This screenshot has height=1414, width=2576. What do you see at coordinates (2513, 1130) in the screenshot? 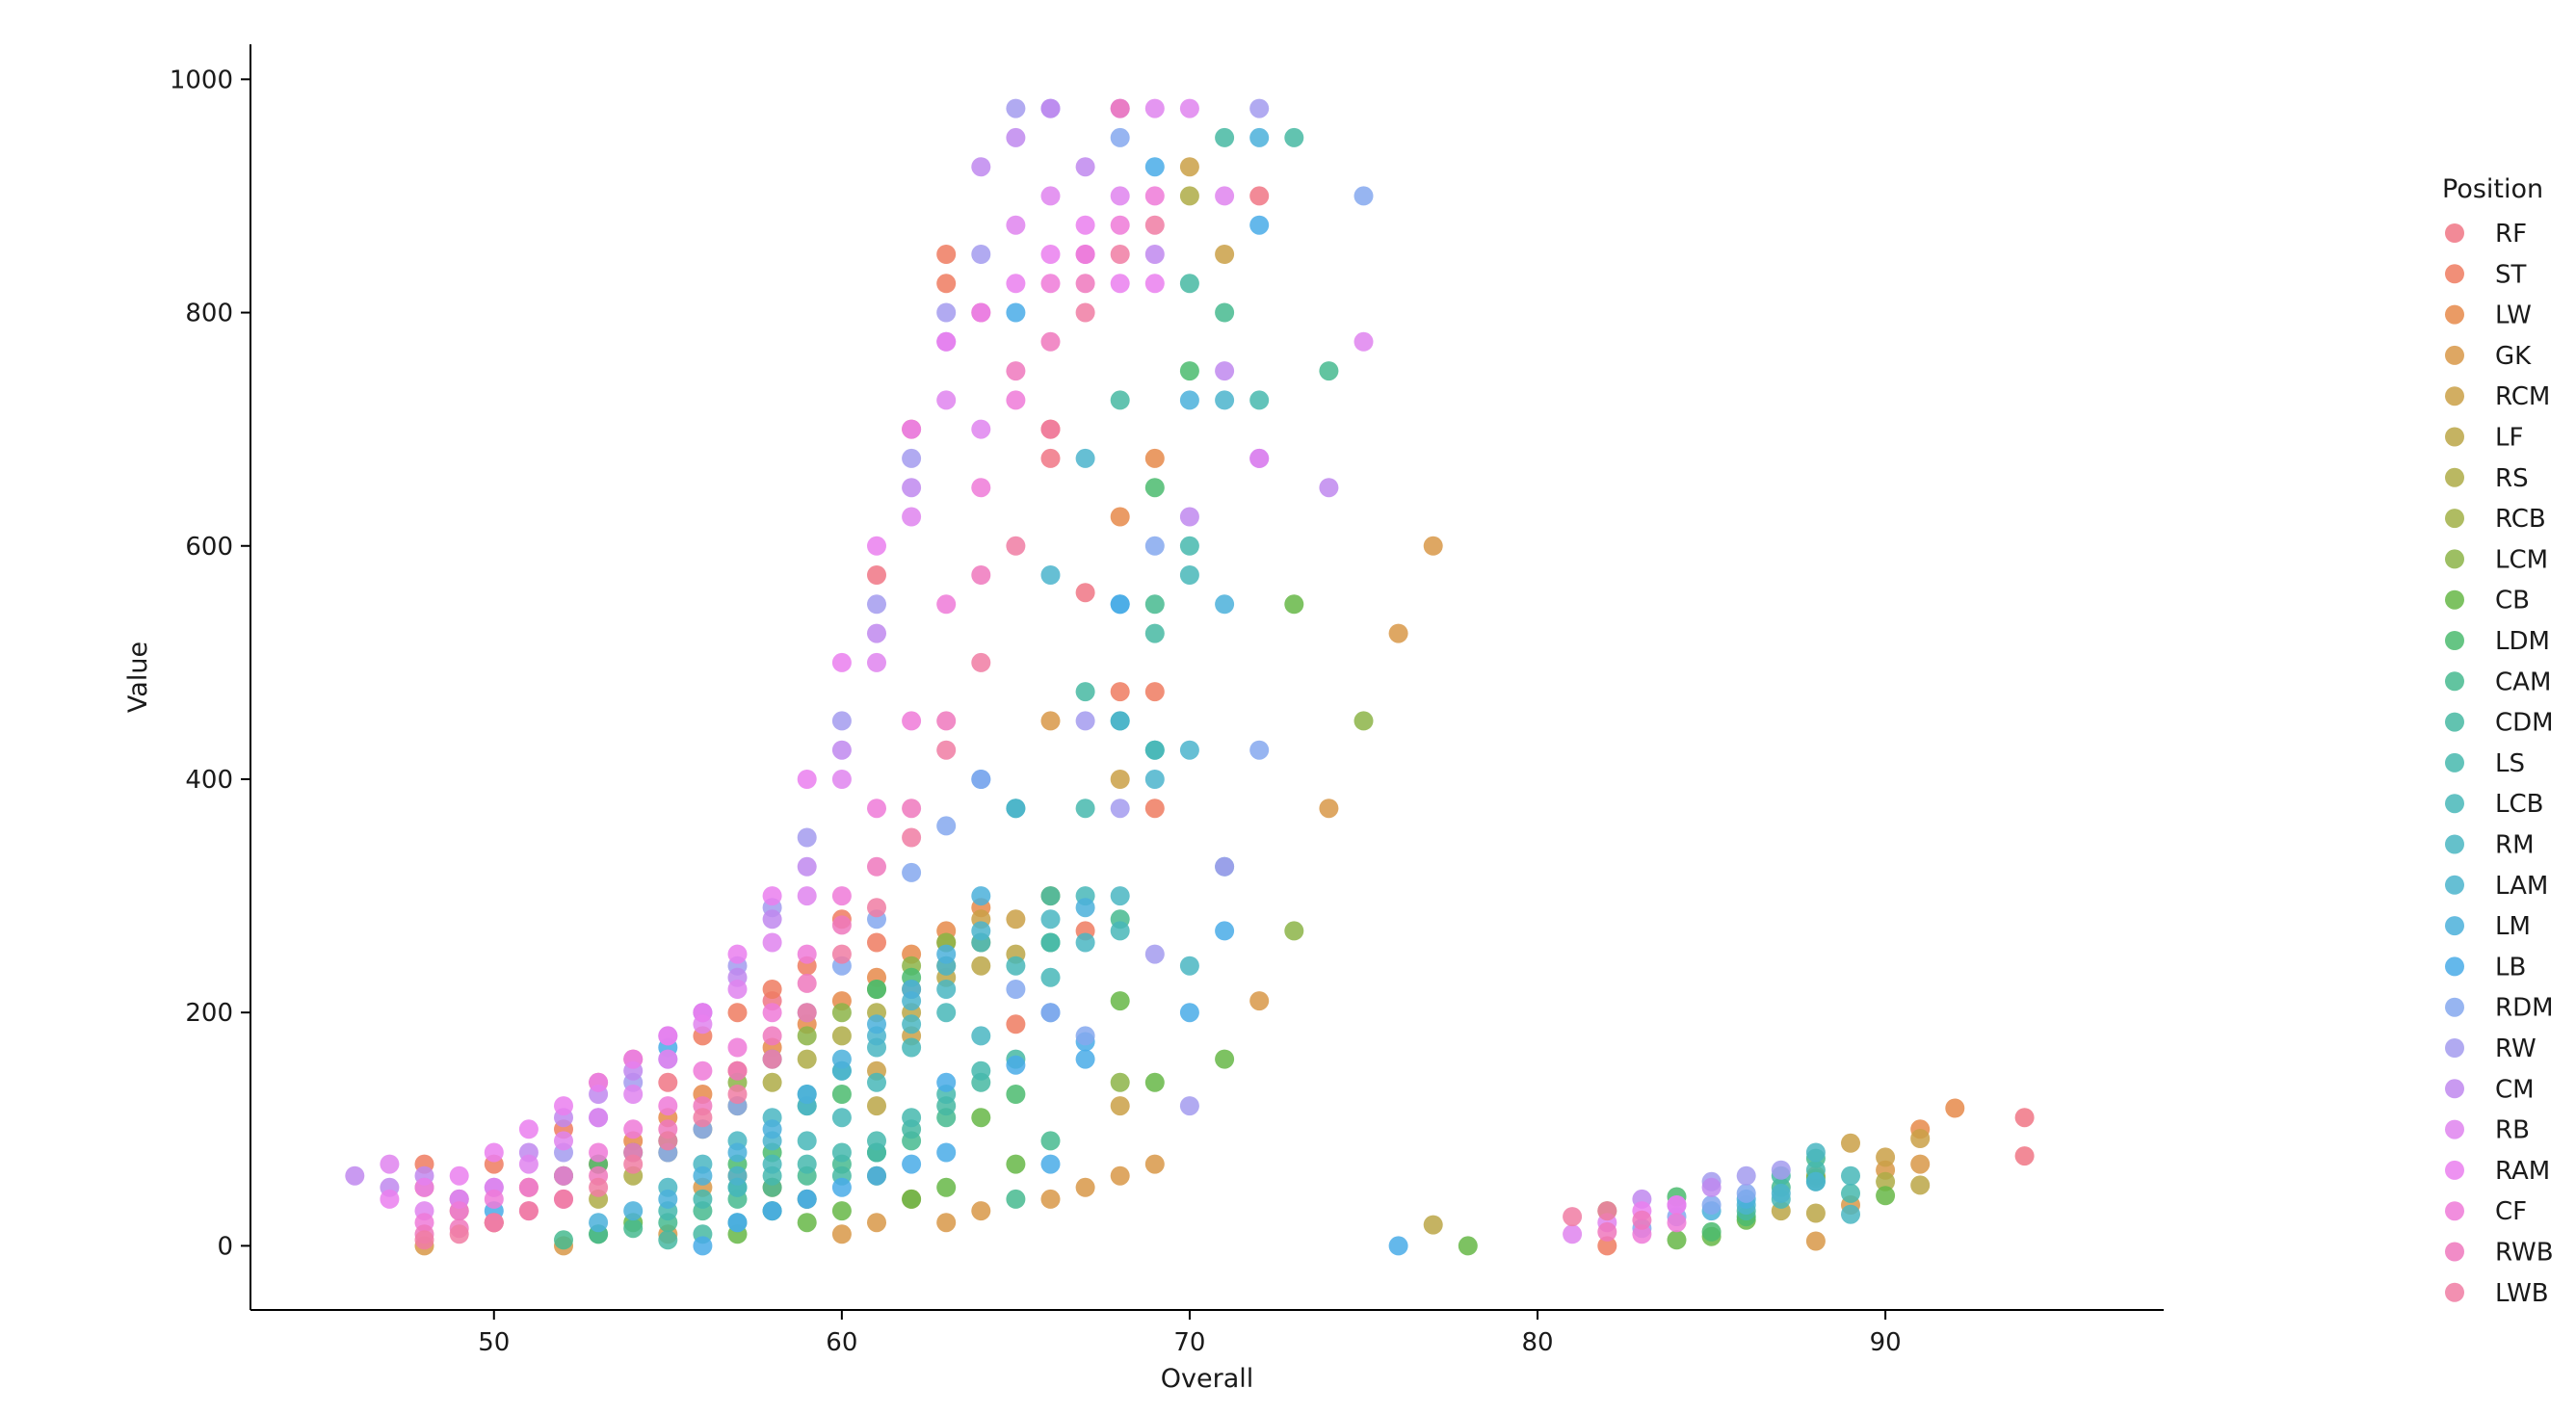
I see `legend-label-rb: RB` at bounding box center [2513, 1130].